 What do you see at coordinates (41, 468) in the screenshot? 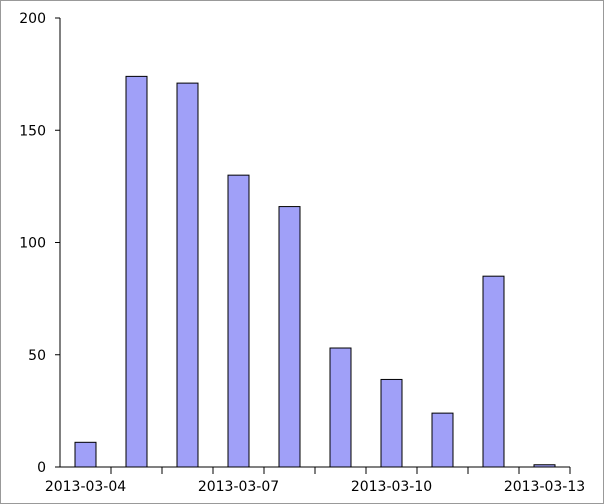
I see `y-tick-label: 0` at bounding box center [41, 468].